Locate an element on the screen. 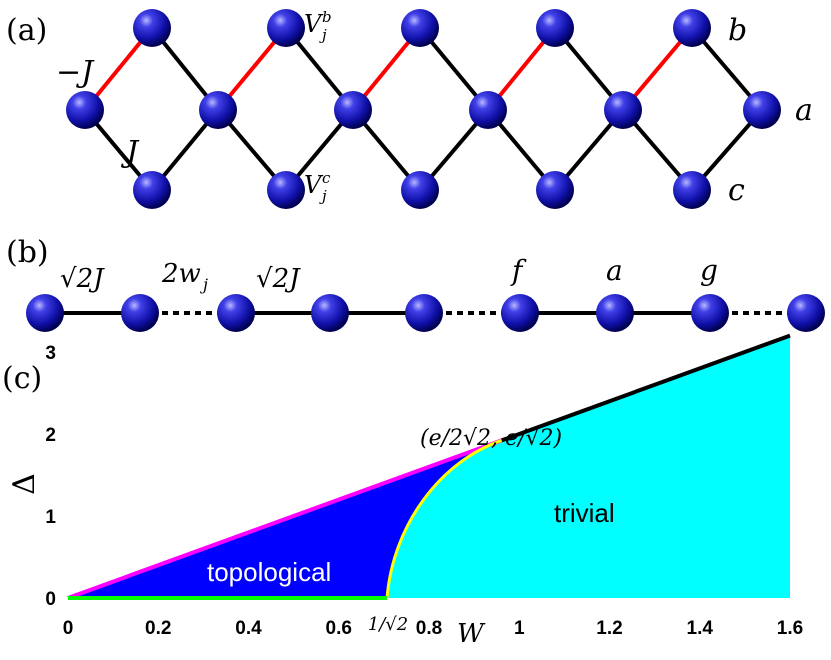 The width and height of the screenshot is (831, 660). panel-b-label: (b) is located at coordinates (27, 252).